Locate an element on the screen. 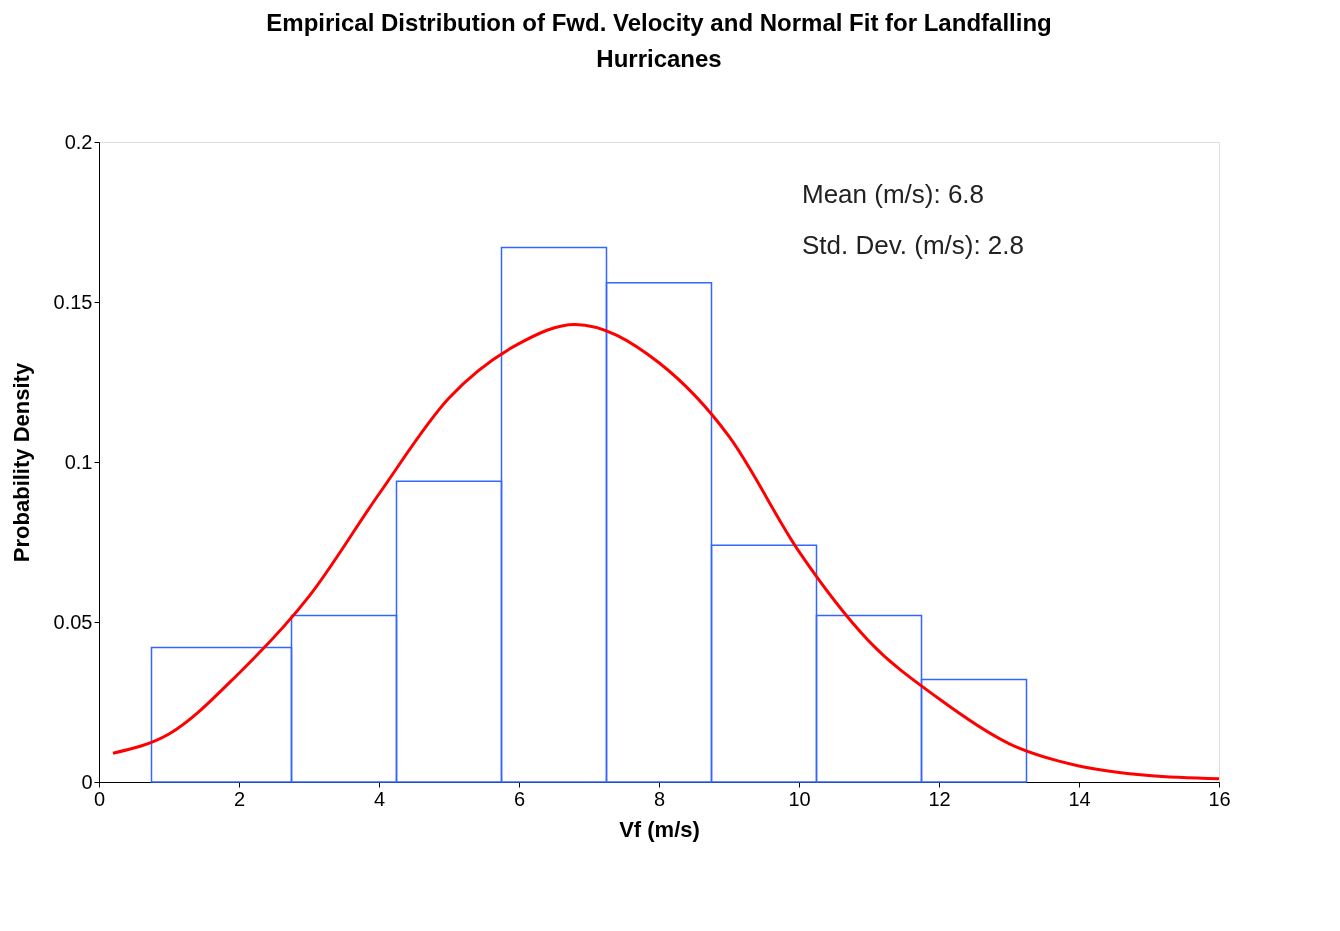  x-tick-label: 2 is located at coordinates (239, 798).